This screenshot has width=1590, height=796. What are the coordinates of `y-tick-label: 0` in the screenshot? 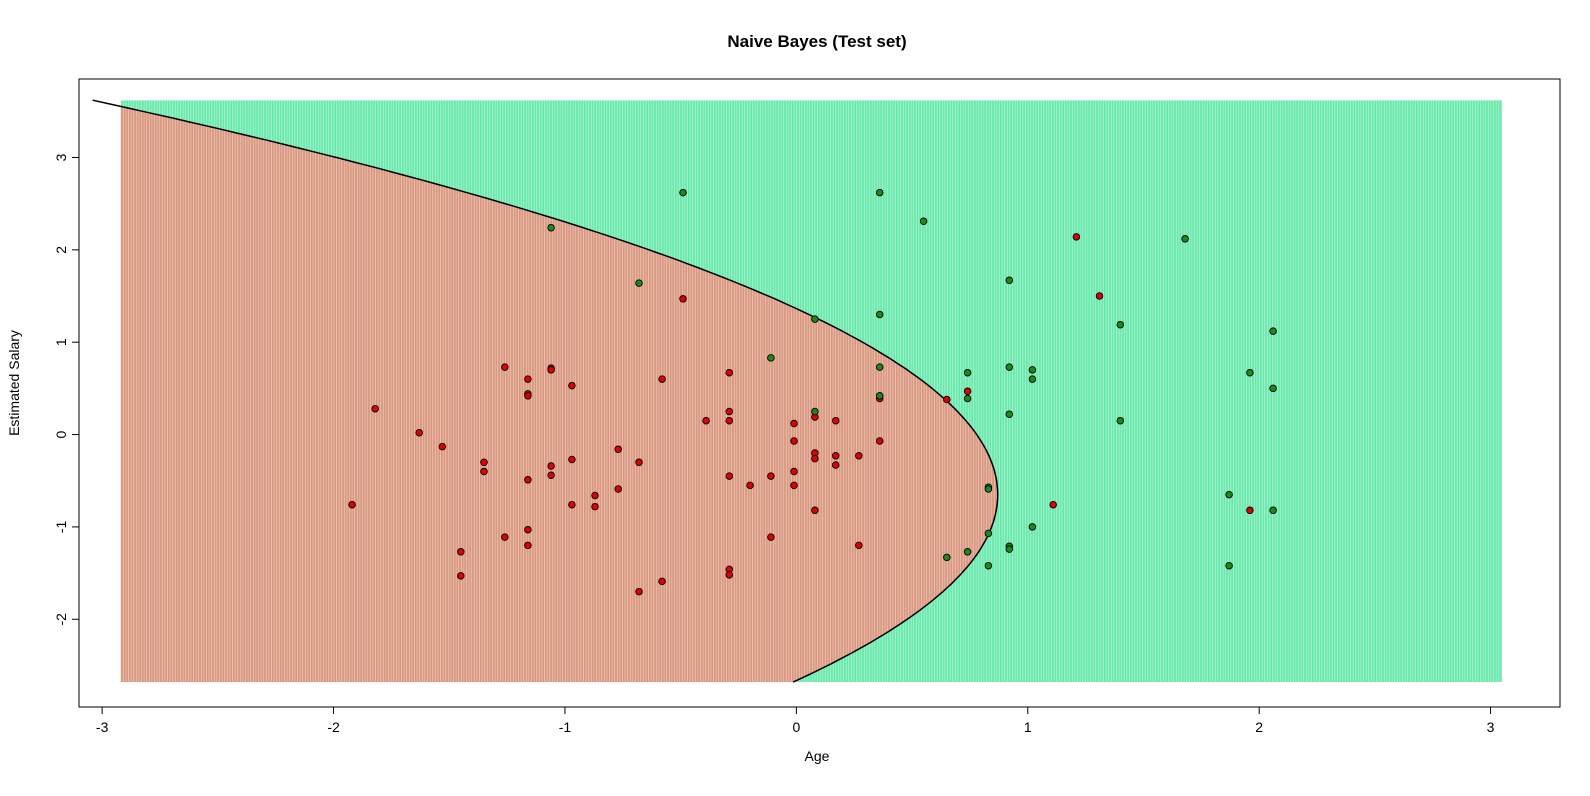 It's located at (61, 434).